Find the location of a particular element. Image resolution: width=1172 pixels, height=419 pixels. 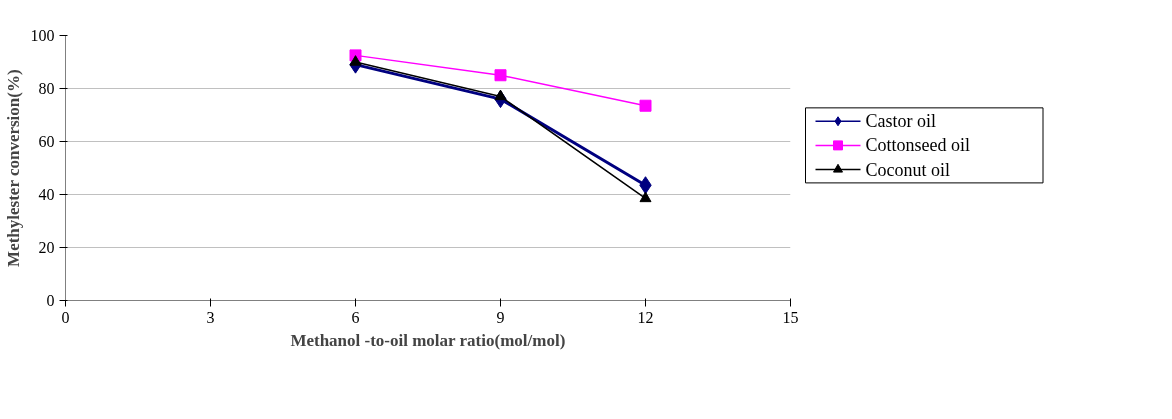

y-tick-label: 40 is located at coordinates (46, 194).